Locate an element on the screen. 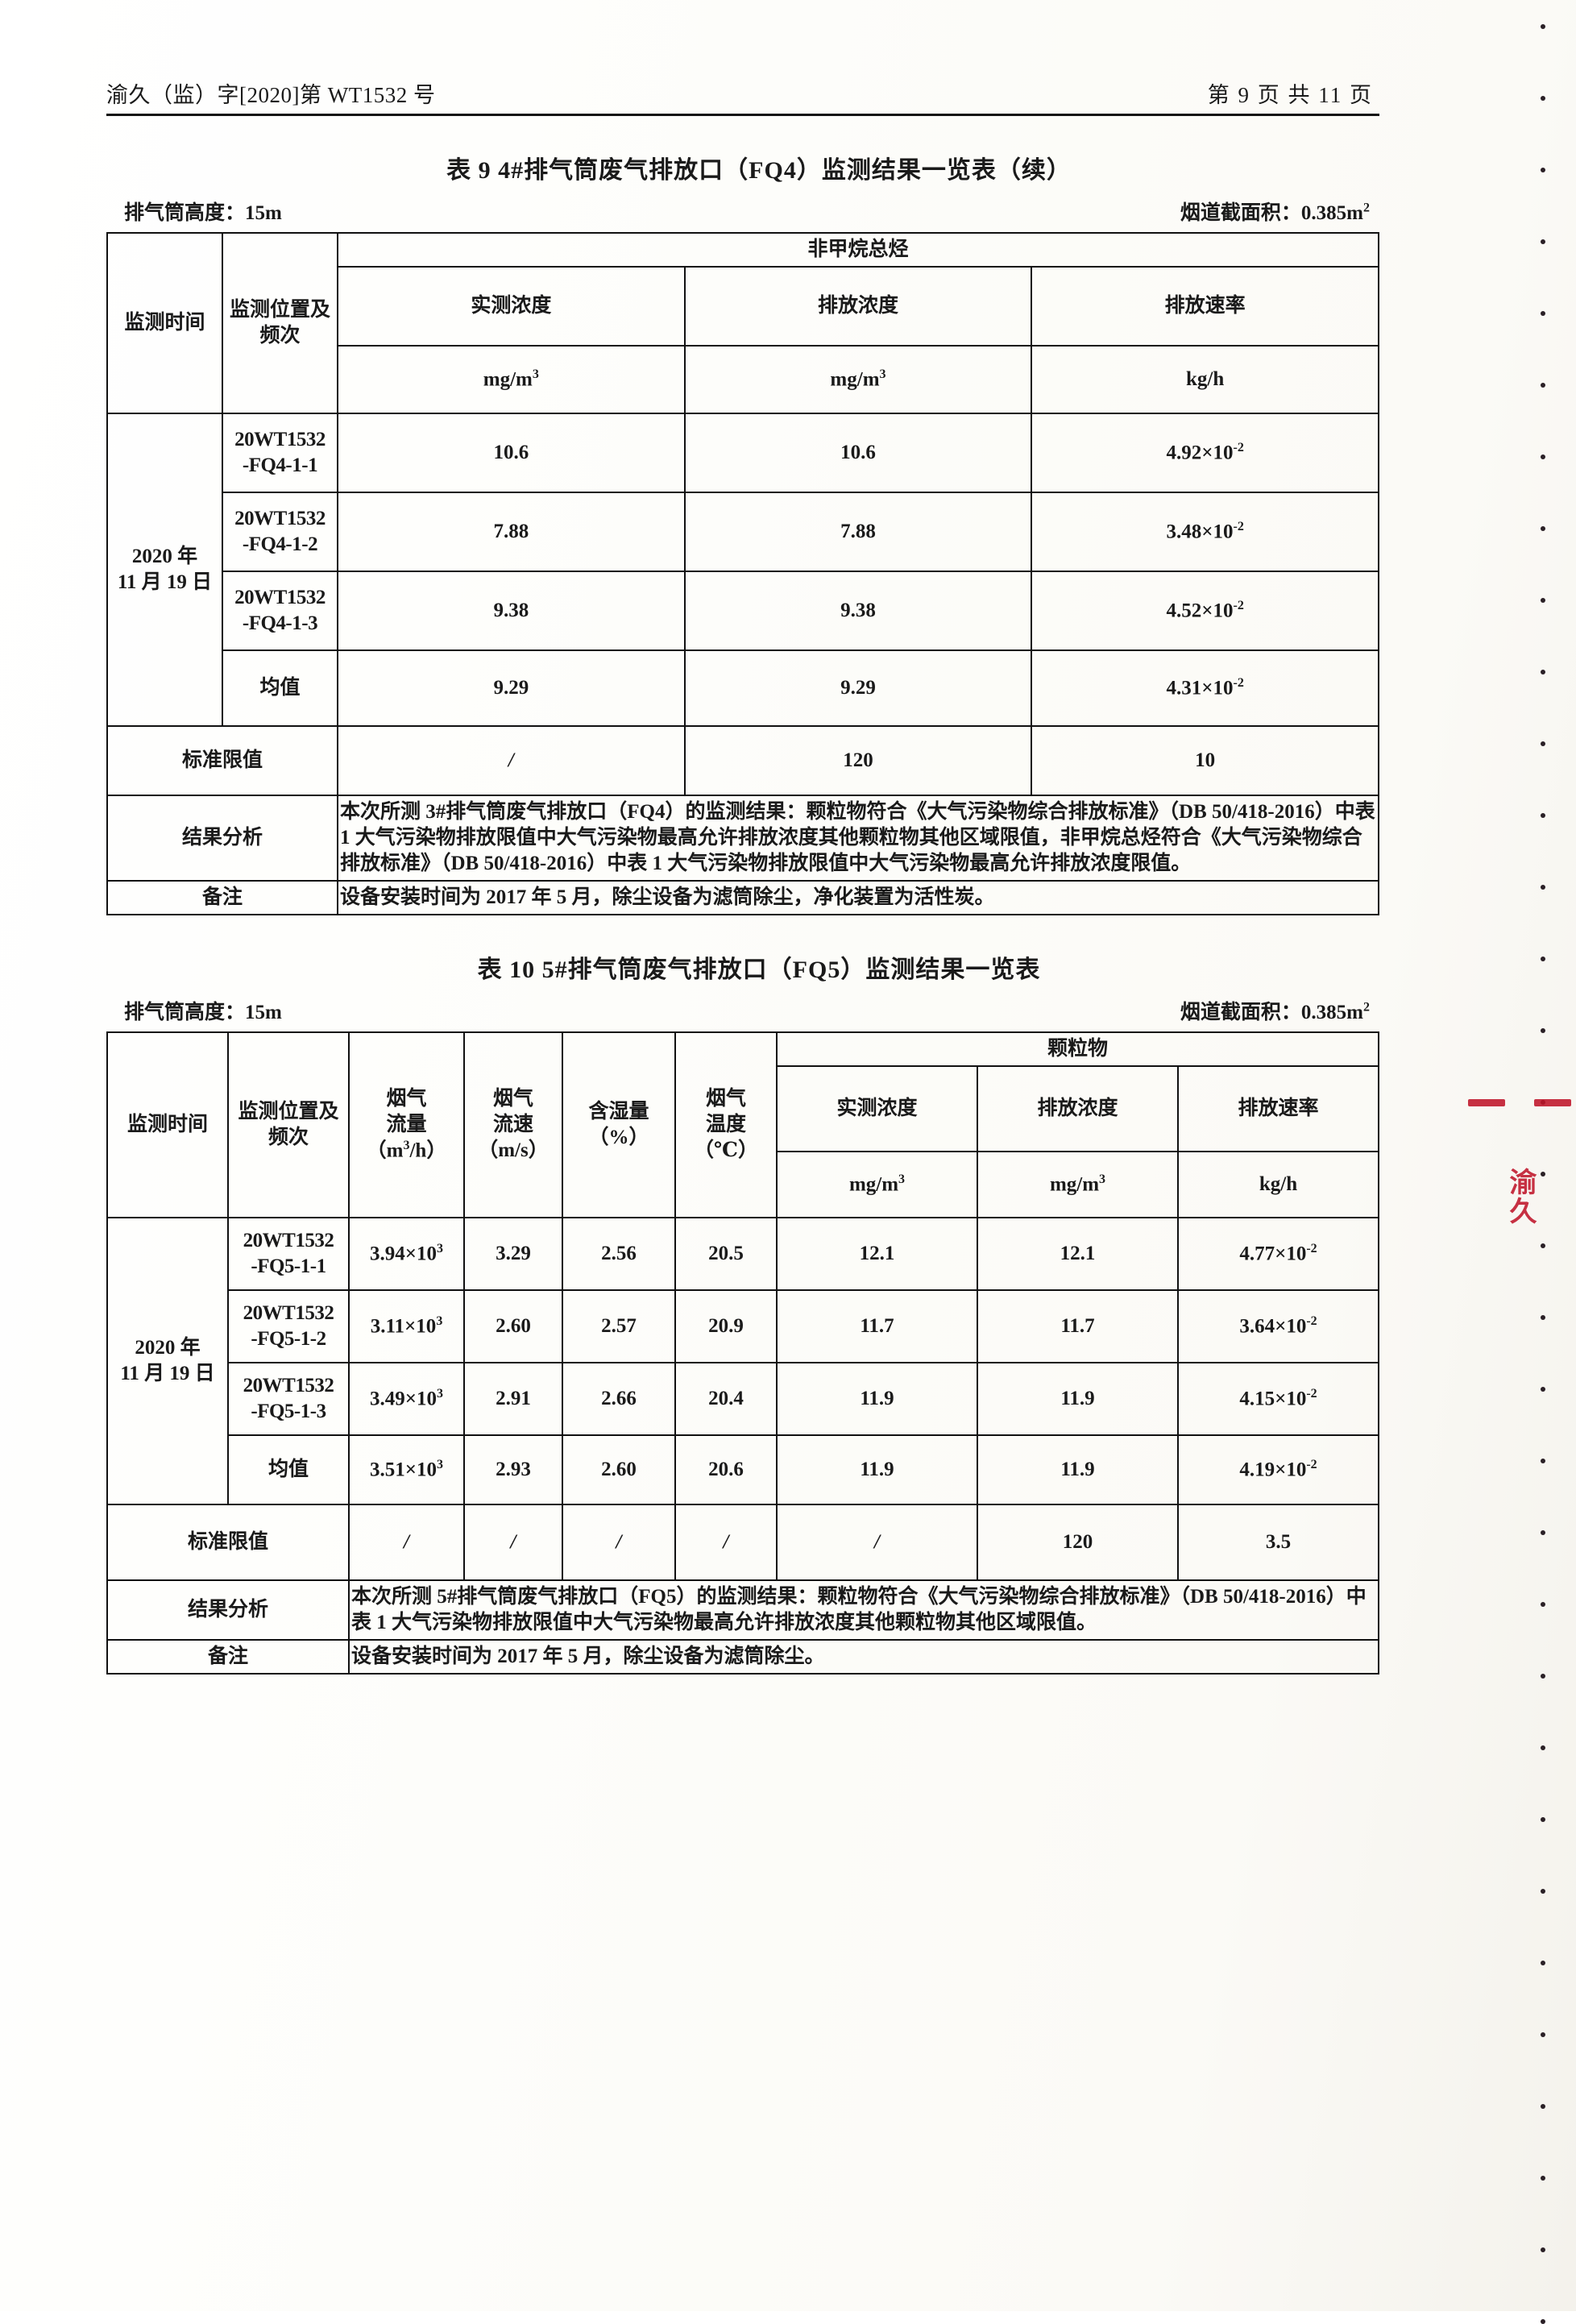  cell-sample-id: 20WT1532 -FQ5-1-1 is located at coordinates (288, 1254).